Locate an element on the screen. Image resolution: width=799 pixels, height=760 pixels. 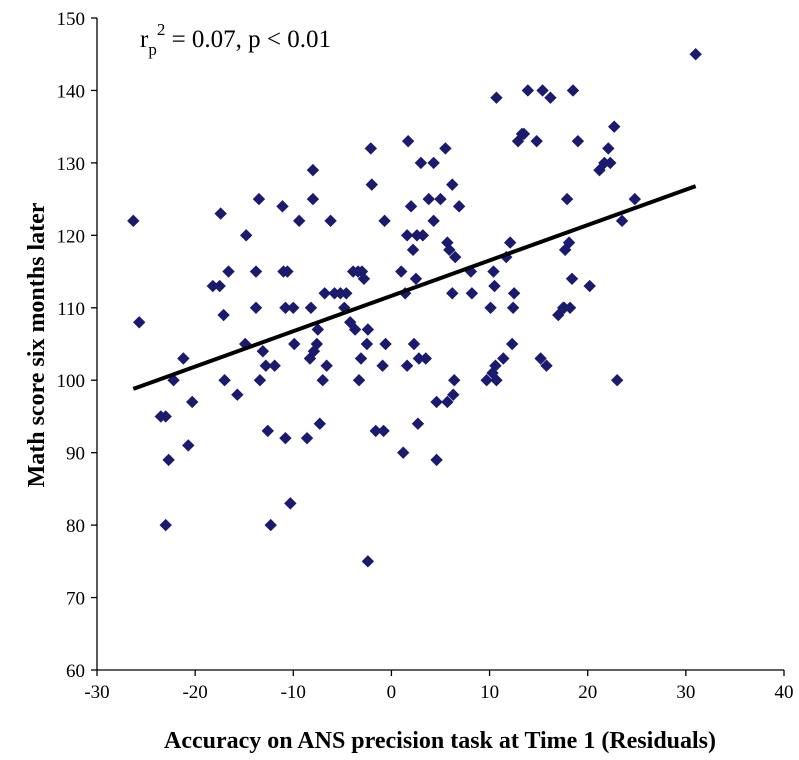
annotation-superscript: 2 is located at coordinates (161, 29).